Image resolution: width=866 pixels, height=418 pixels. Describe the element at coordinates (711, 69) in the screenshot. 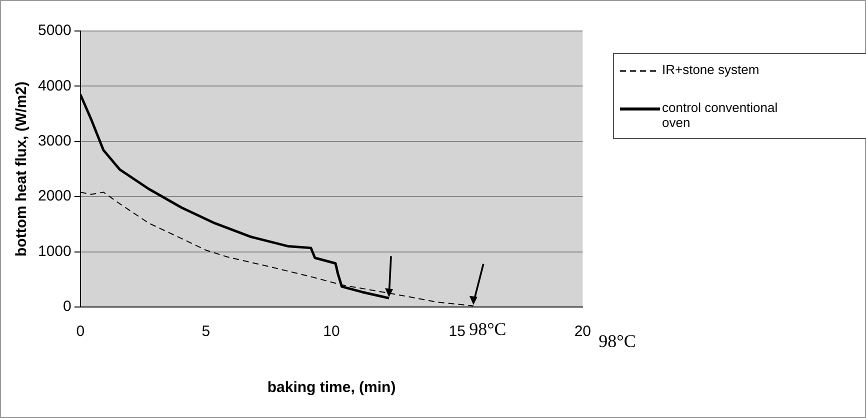

I see `legend-label: IR+stone system` at that location.